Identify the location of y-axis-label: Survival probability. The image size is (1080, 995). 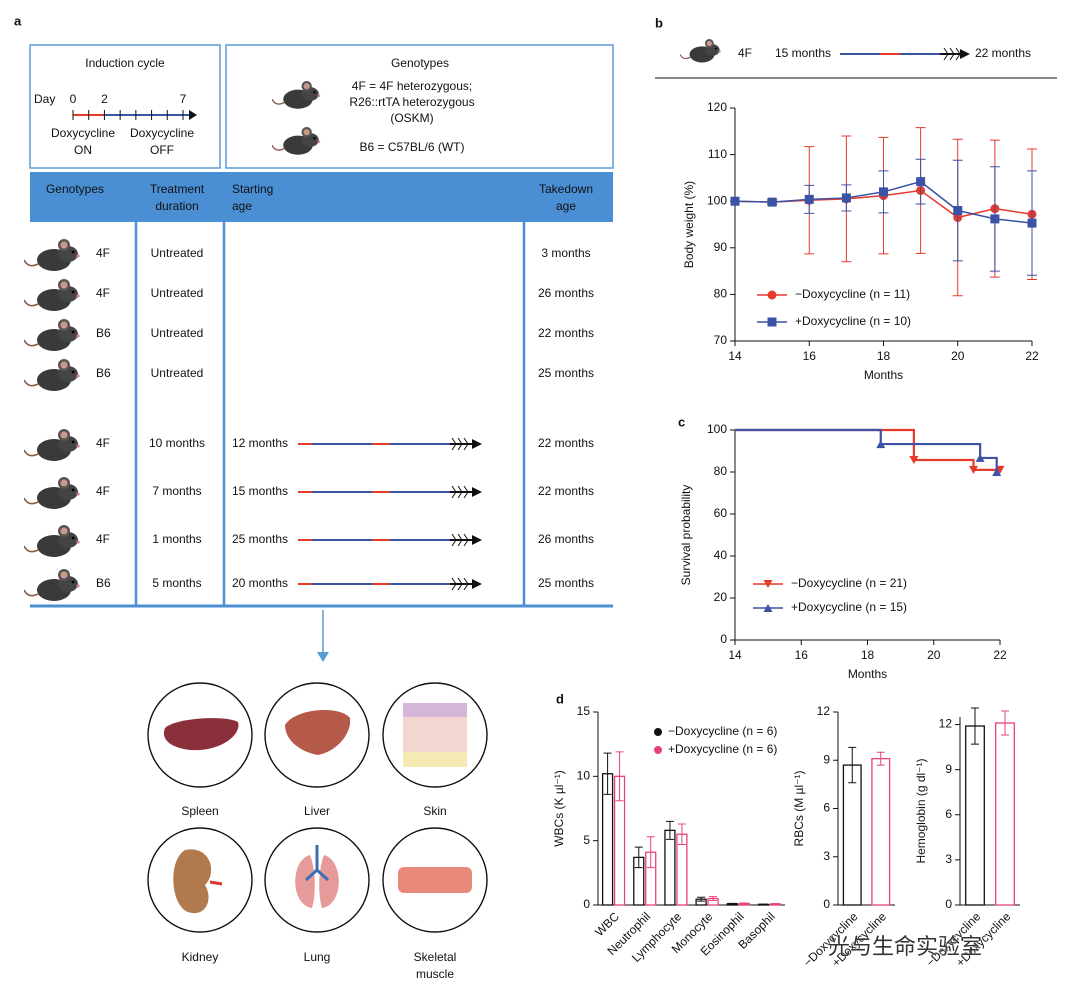
(686, 535).